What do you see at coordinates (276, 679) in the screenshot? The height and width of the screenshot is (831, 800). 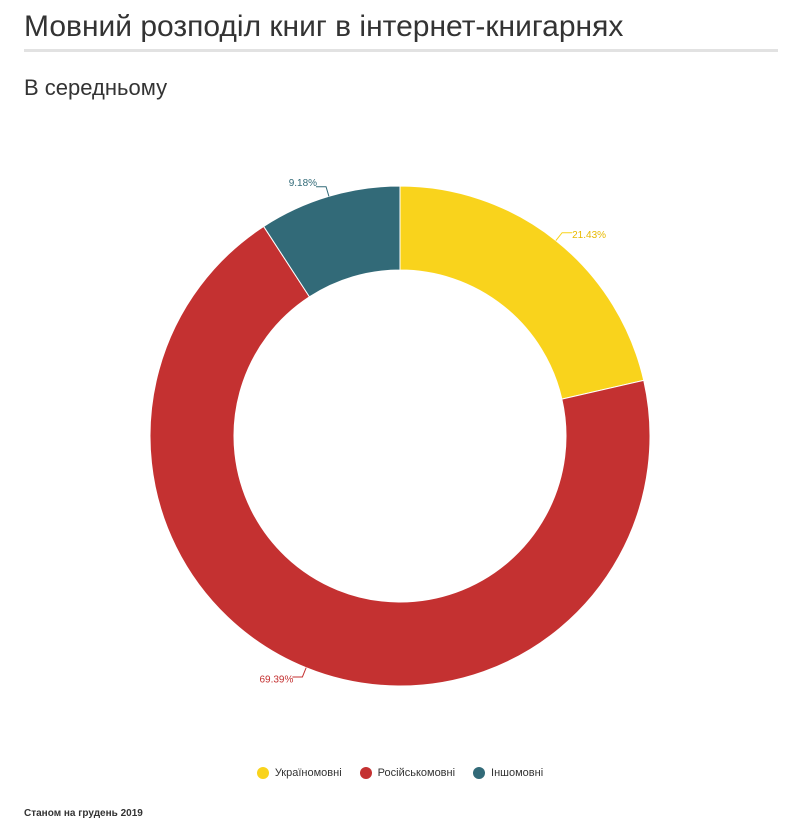 I see `slice-label-russian: 69.39%` at bounding box center [276, 679].